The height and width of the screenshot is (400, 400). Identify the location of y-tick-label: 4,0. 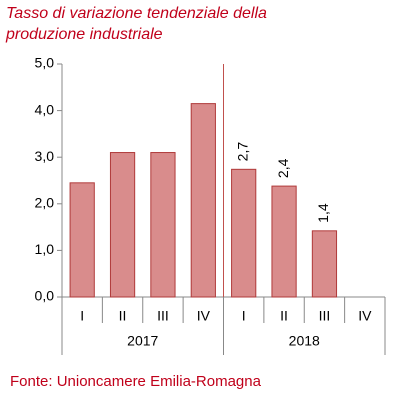
(45, 109).